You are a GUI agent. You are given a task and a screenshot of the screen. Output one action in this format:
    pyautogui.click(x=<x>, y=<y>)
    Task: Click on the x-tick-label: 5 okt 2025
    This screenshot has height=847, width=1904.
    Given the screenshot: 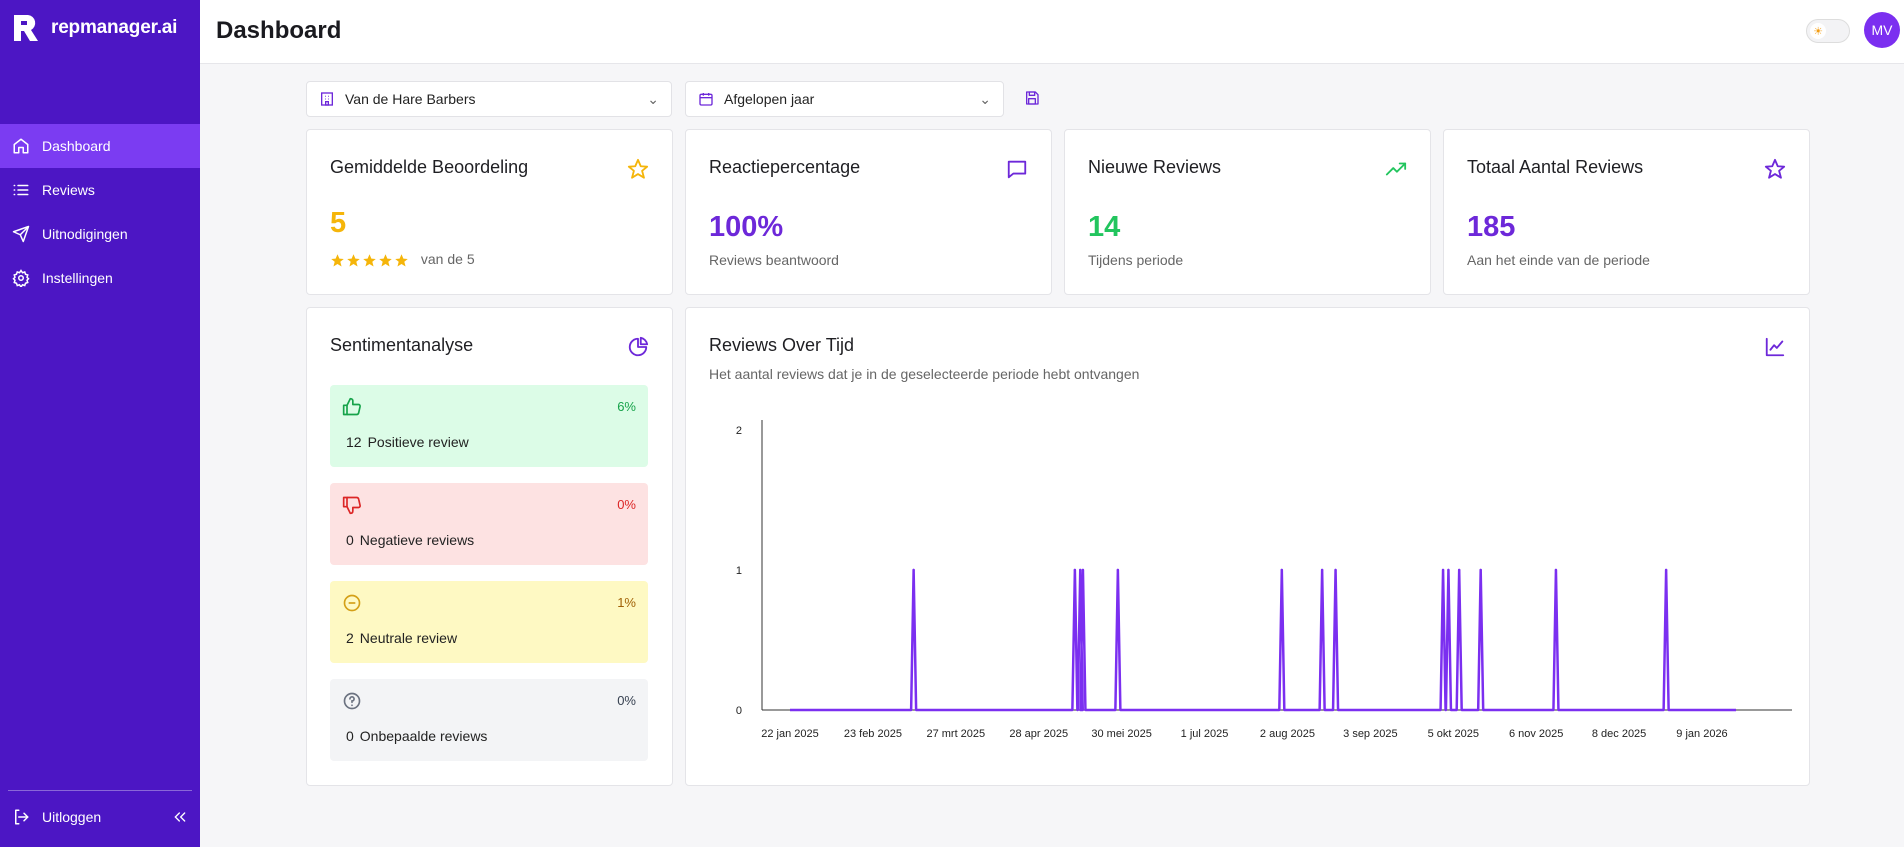 What is the action you would take?
    pyautogui.click(x=1453, y=734)
    